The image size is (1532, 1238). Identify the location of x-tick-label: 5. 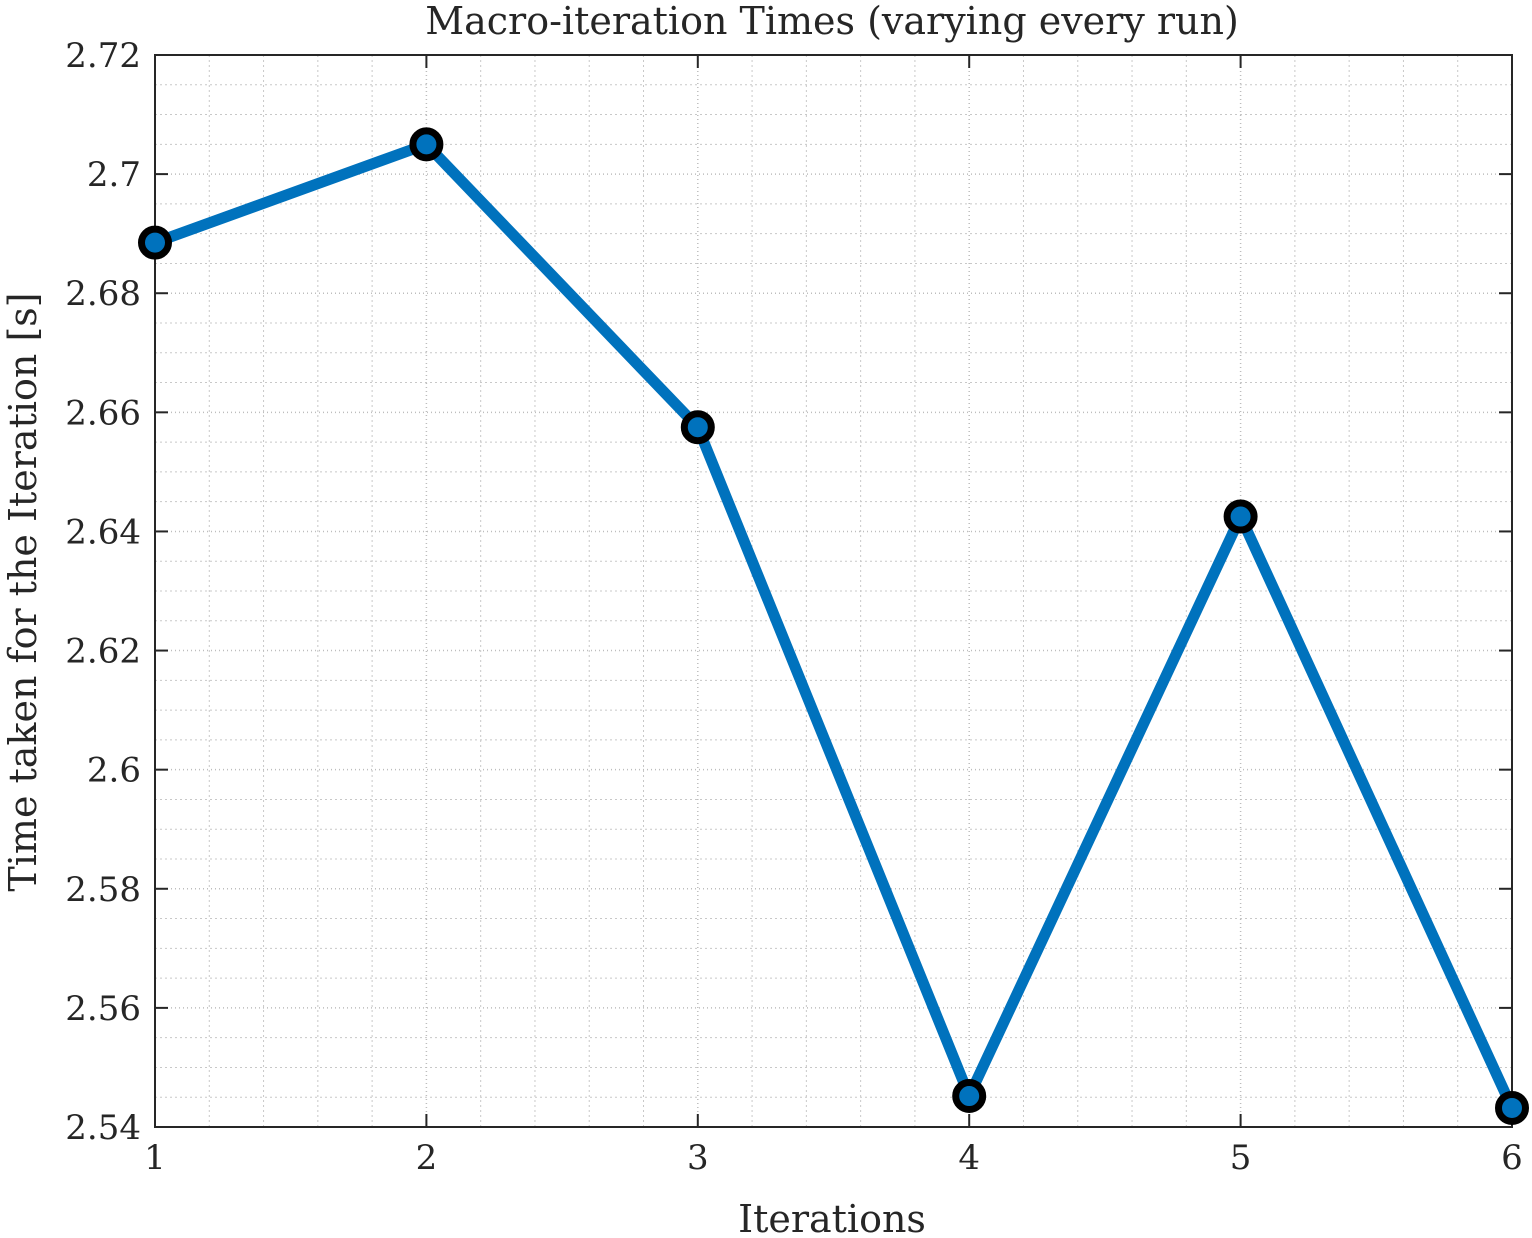
(1241, 1158).